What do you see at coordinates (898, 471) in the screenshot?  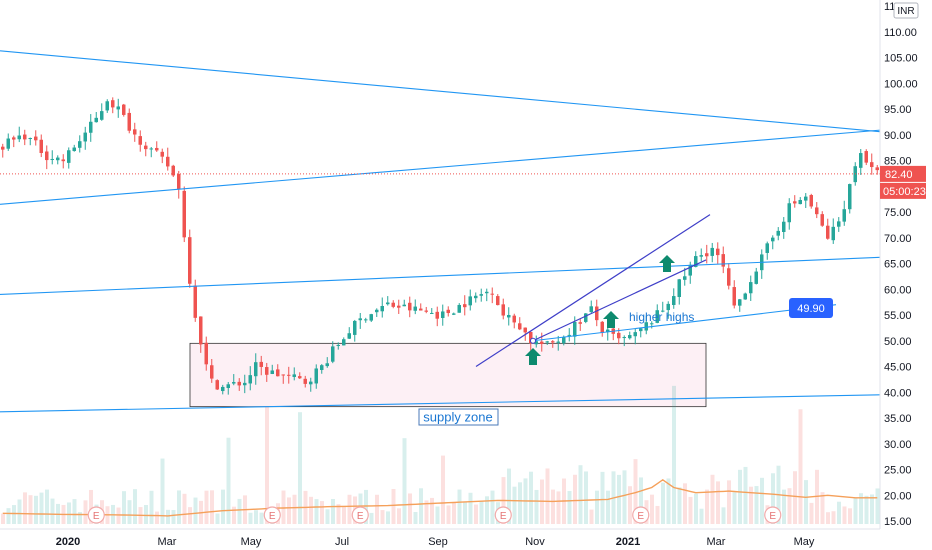 I see `y-tick-label: 25.00` at bounding box center [898, 471].